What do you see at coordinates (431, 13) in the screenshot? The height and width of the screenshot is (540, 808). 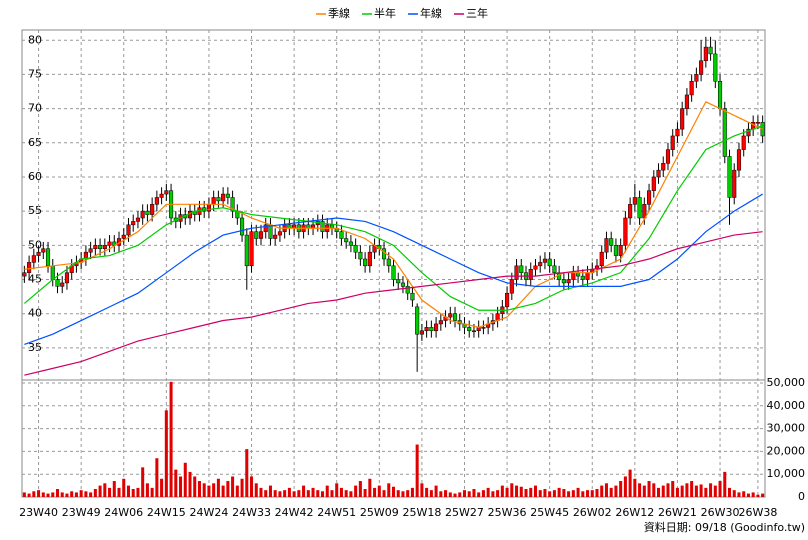 I see `legend-label: 年線` at bounding box center [431, 13].